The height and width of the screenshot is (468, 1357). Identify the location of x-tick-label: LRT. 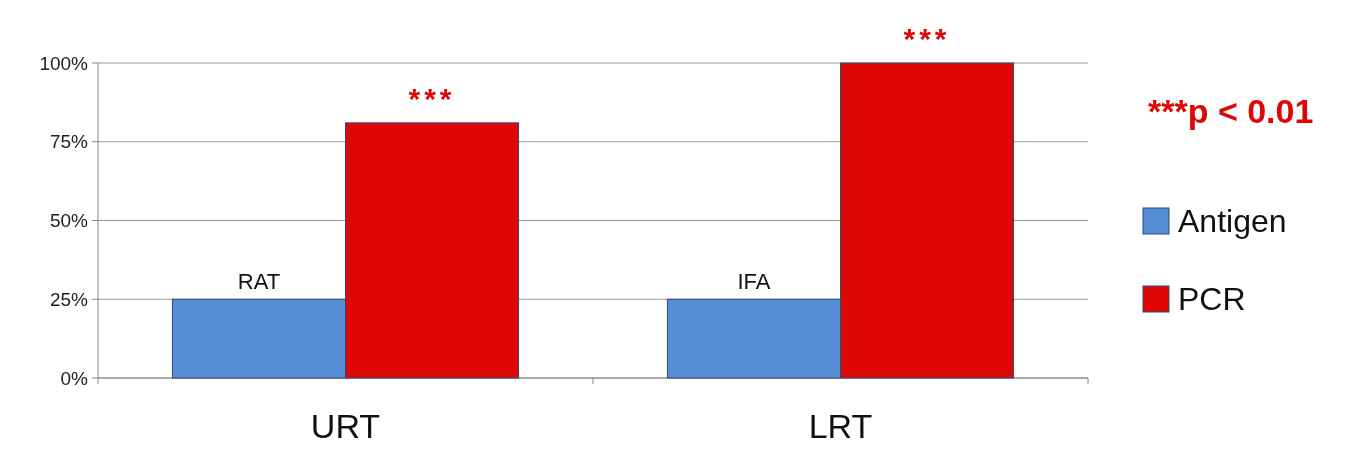
(840, 426).